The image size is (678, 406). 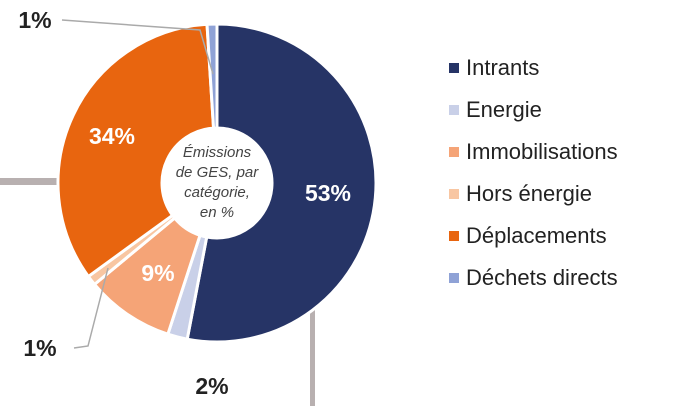 I want to click on center-label: en %, so click(x=217, y=212).